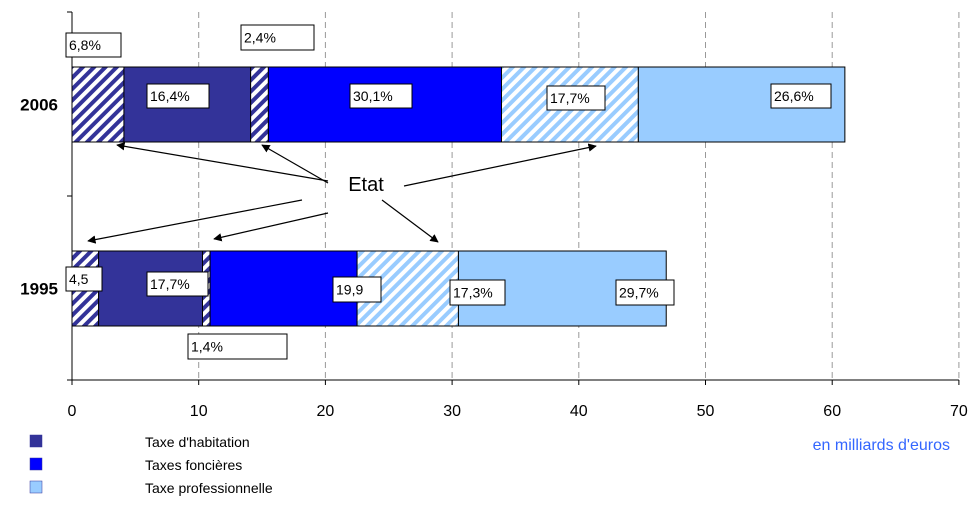 This screenshot has height=510, width=969. What do you see at coordinates (260, 38) in the screenshot?
I see `label-2006-2-text: 2,4%` at bounding box center [260, 38].